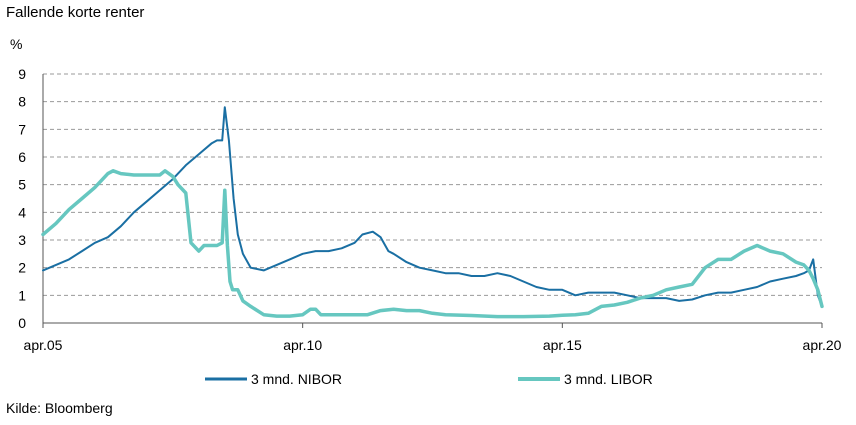  I want to click on y-tick-label: 6, so click(22, 157).